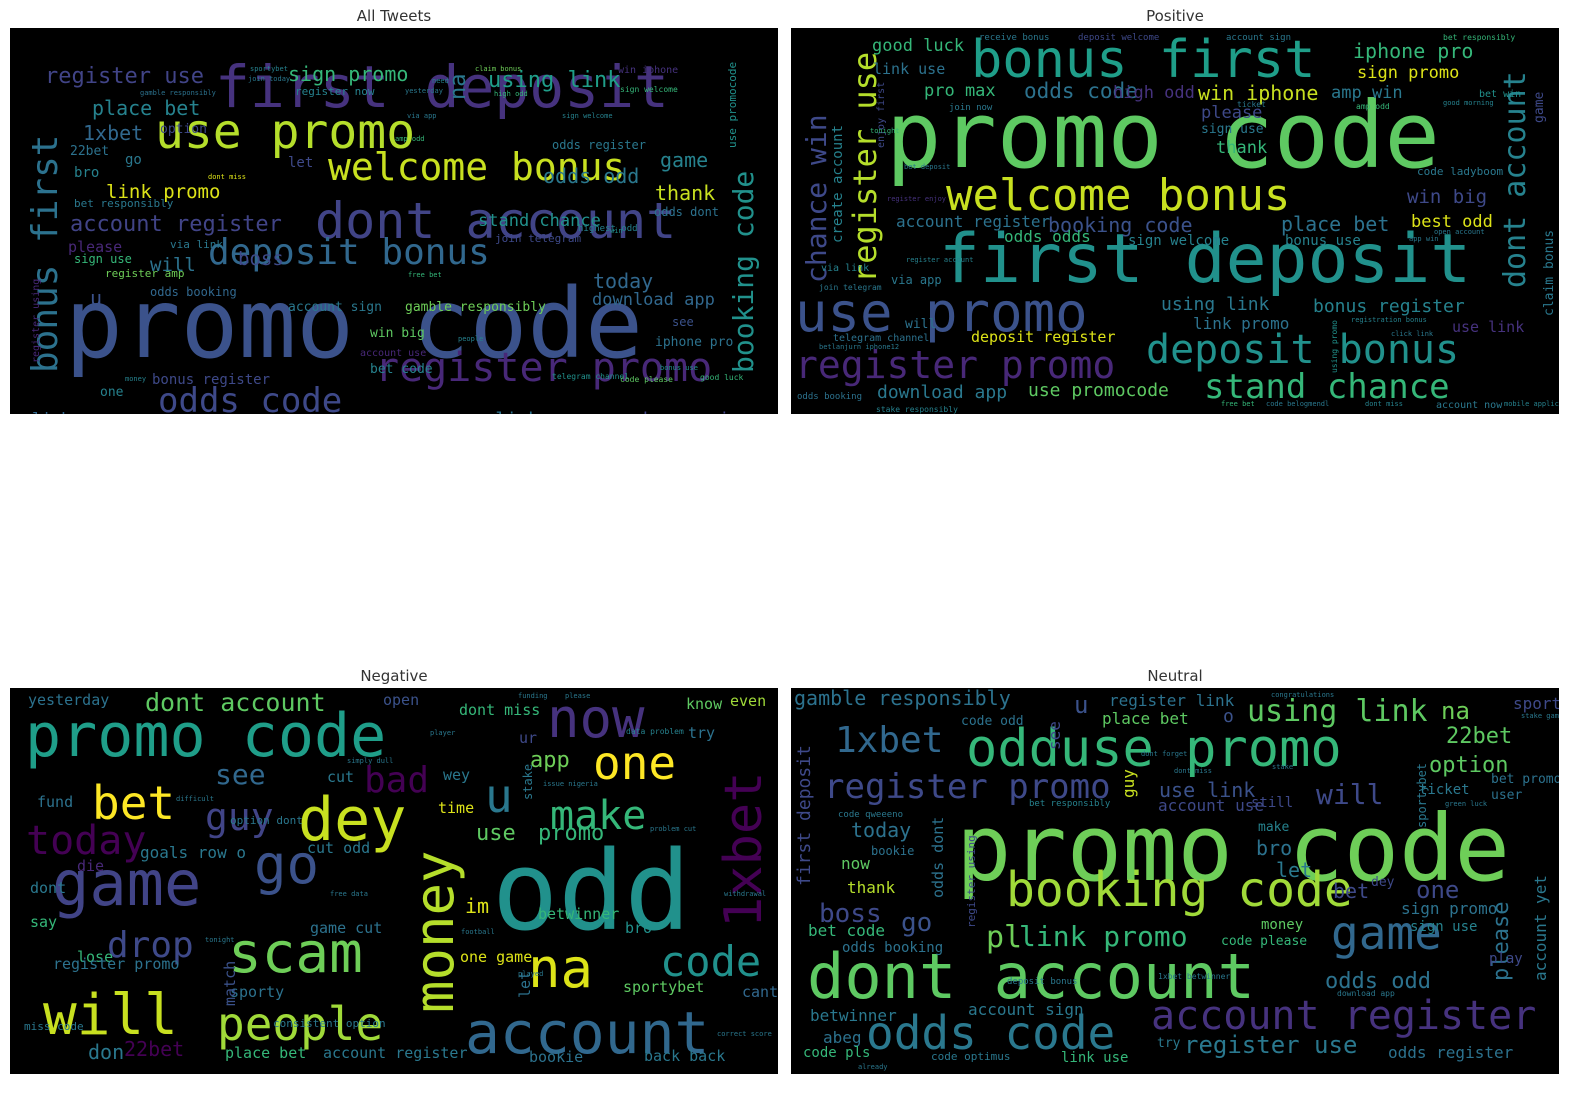  I want to click on cloud-word: dont, so click(48, 888).